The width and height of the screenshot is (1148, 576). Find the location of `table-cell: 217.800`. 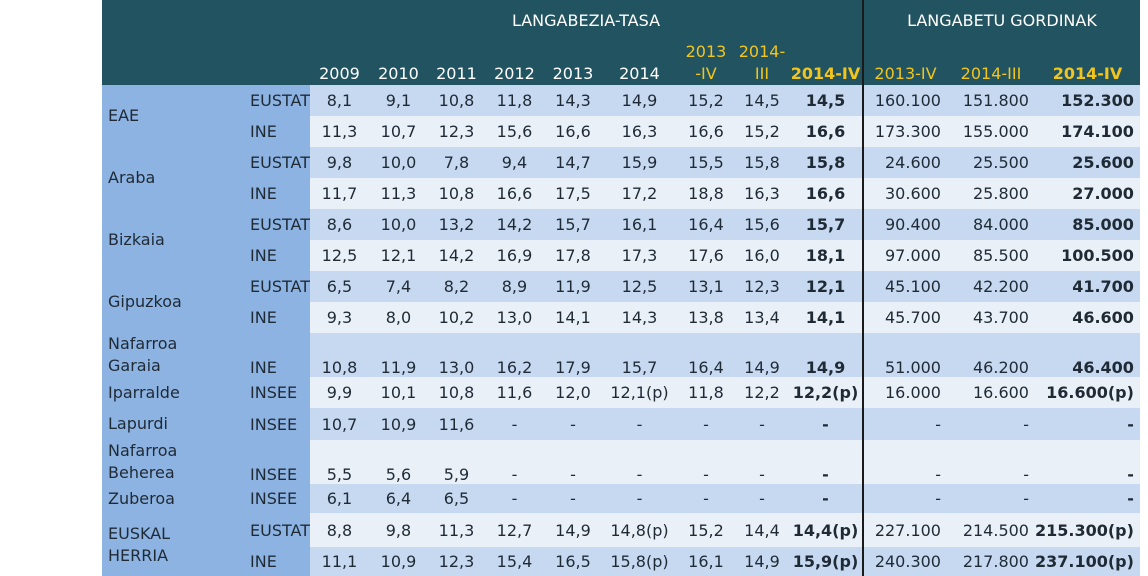

table-cell: 217.800 is located at coordinates (990, 561).